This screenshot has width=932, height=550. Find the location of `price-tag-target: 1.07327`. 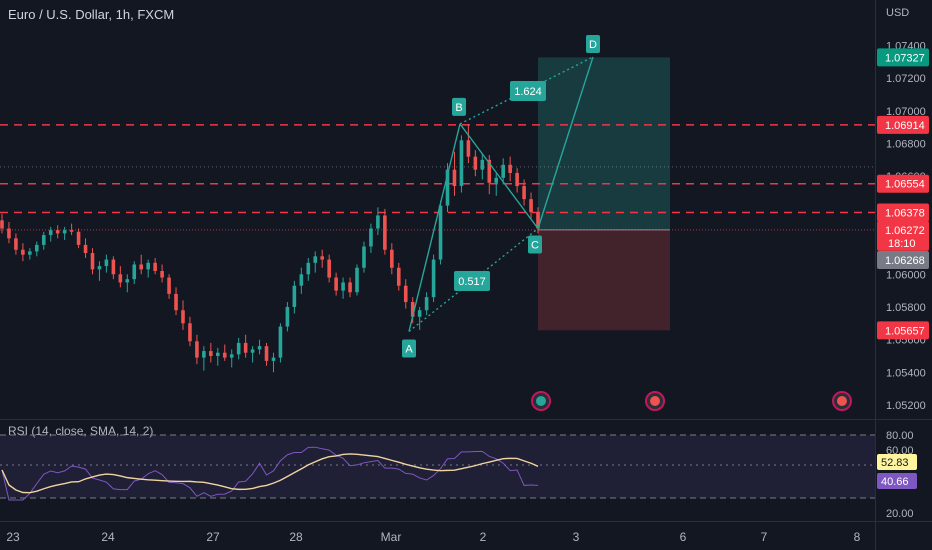

price-tag-target: 1.07327 is located at coordinates (905, 58).